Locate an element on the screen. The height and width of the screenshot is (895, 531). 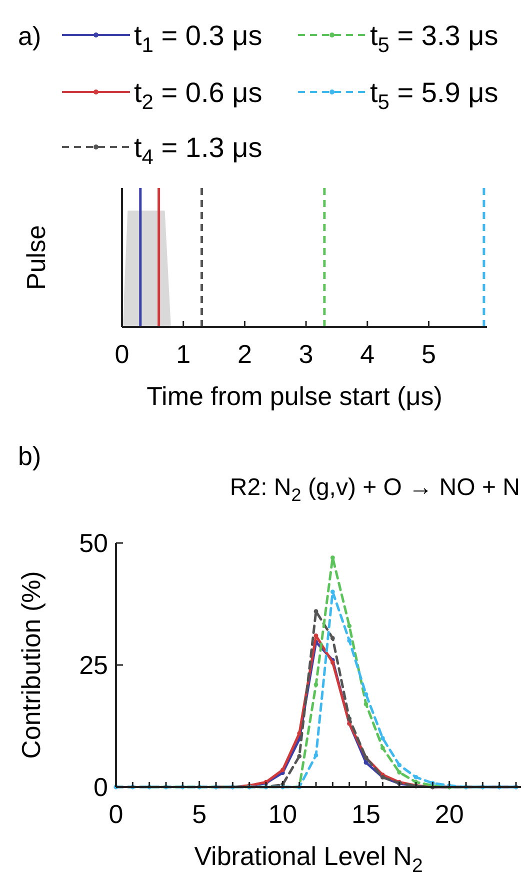
legend-label: t$_{2}$ = 0.6 μs is located at coordinates (198, 95).